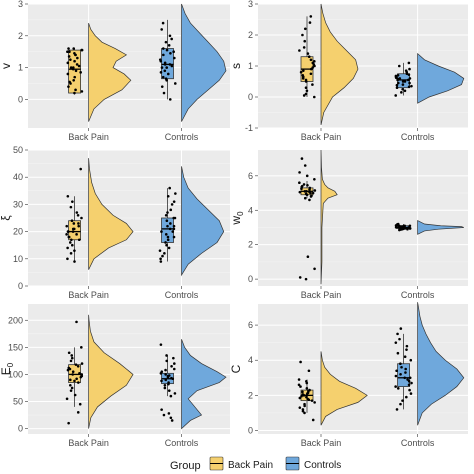 The width and height of the screenshot is (474, 474). I want to click on y-tick-label: 10, so click(18, 259).